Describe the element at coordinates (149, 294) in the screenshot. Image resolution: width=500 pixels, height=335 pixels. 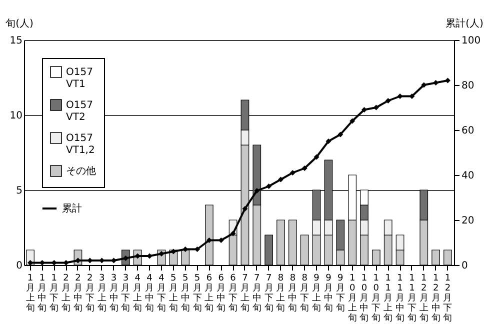
I see `x-tick-label: 4月中旬` at that location.